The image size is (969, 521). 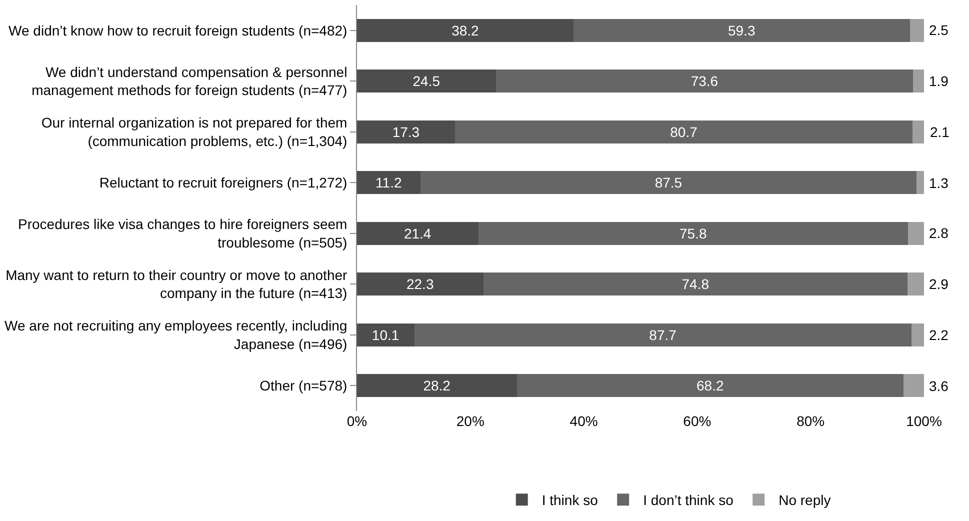 I want to click on y-tick-label: Many want to return to their country or move to another company in the future (n=413), so click(x=177, y=284).